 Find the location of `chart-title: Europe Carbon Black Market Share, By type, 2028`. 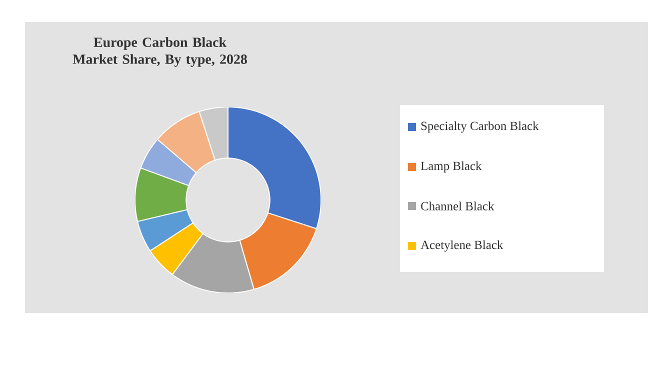

chart-title: Europe Carbon Black Market Share, By type, 2028 is located at coordinates (159, 52).